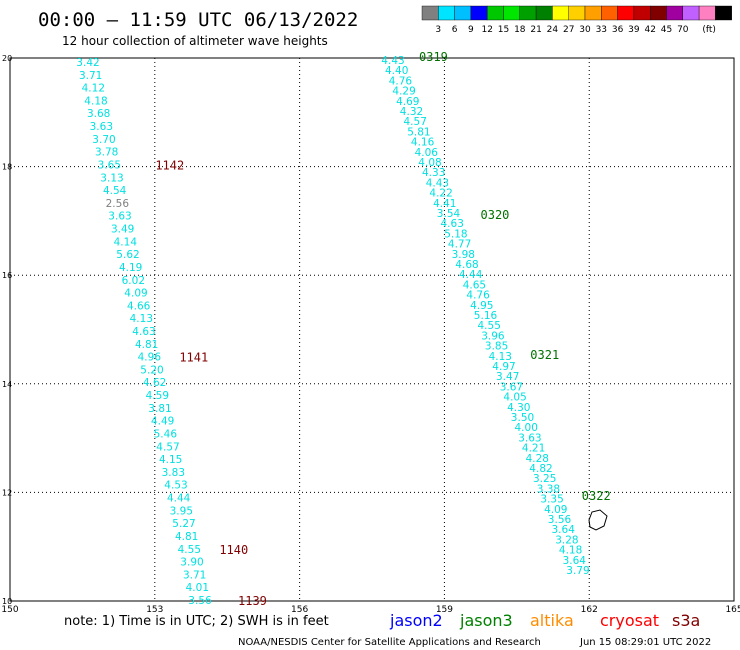 This screenshot has width=740, height=650. I want to click on wave-height-label: 4.95, so click(481, 306).